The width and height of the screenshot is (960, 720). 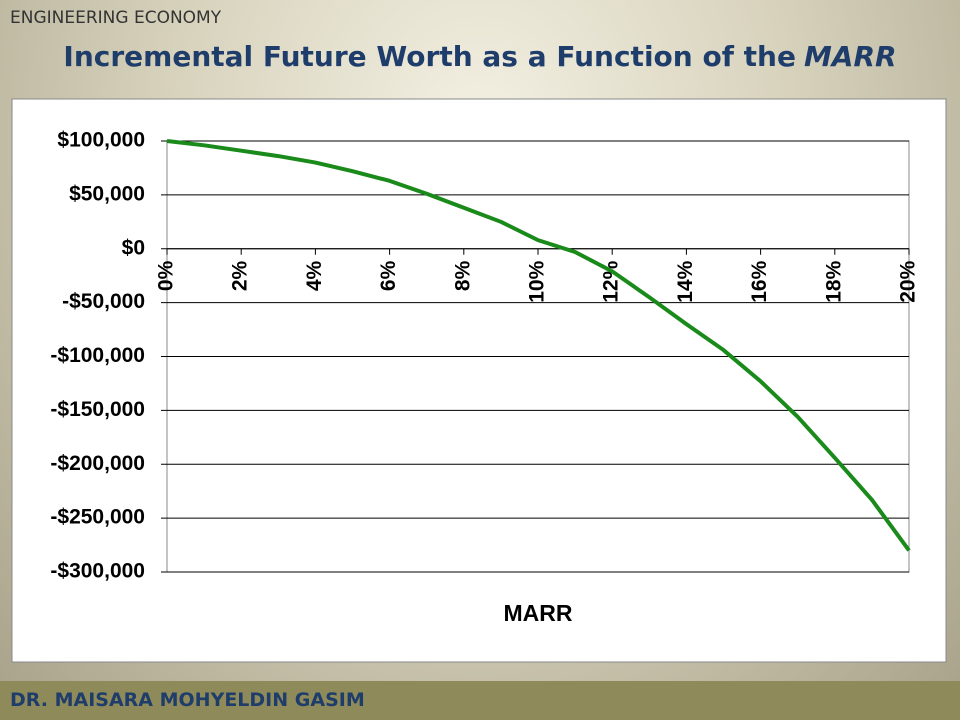 I want to click on x-tick-label: 8%, so click(x=462, y=275).